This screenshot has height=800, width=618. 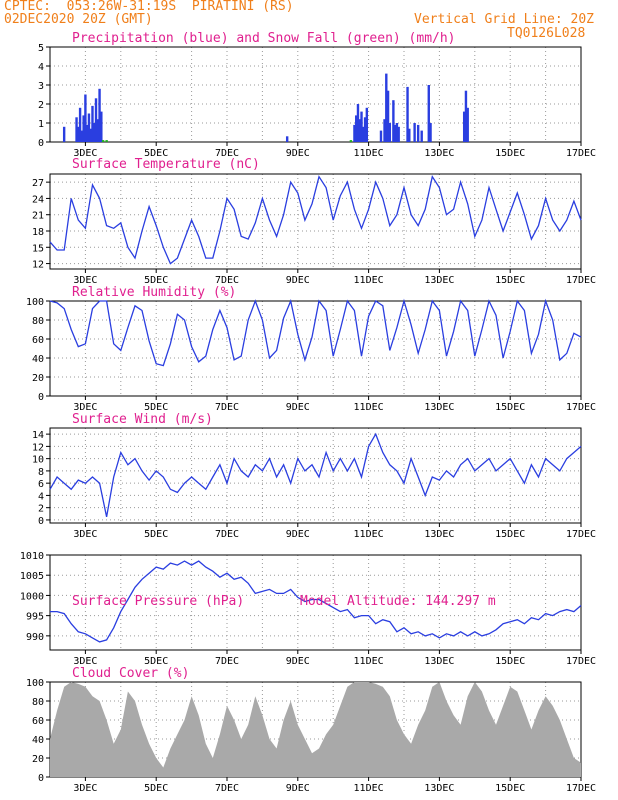 I want to click on y-tick-label: 2, so click(x=41, y=105).